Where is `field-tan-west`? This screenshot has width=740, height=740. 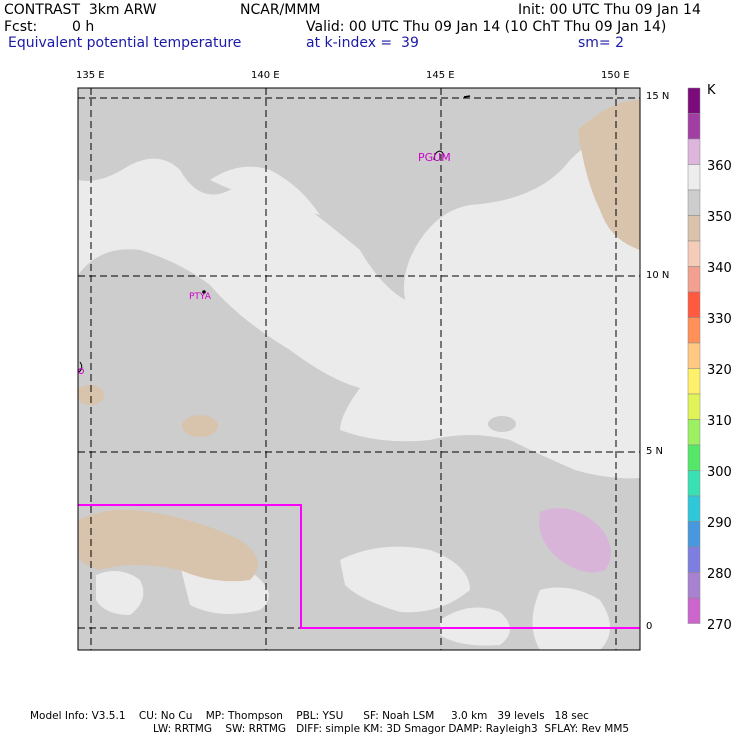 field-tan-west is located at coordinates (91, 395).